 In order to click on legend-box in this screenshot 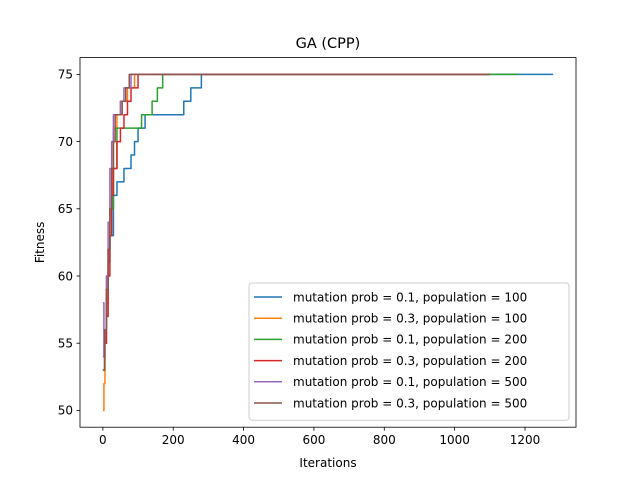, I will do `click(409, 351)`.